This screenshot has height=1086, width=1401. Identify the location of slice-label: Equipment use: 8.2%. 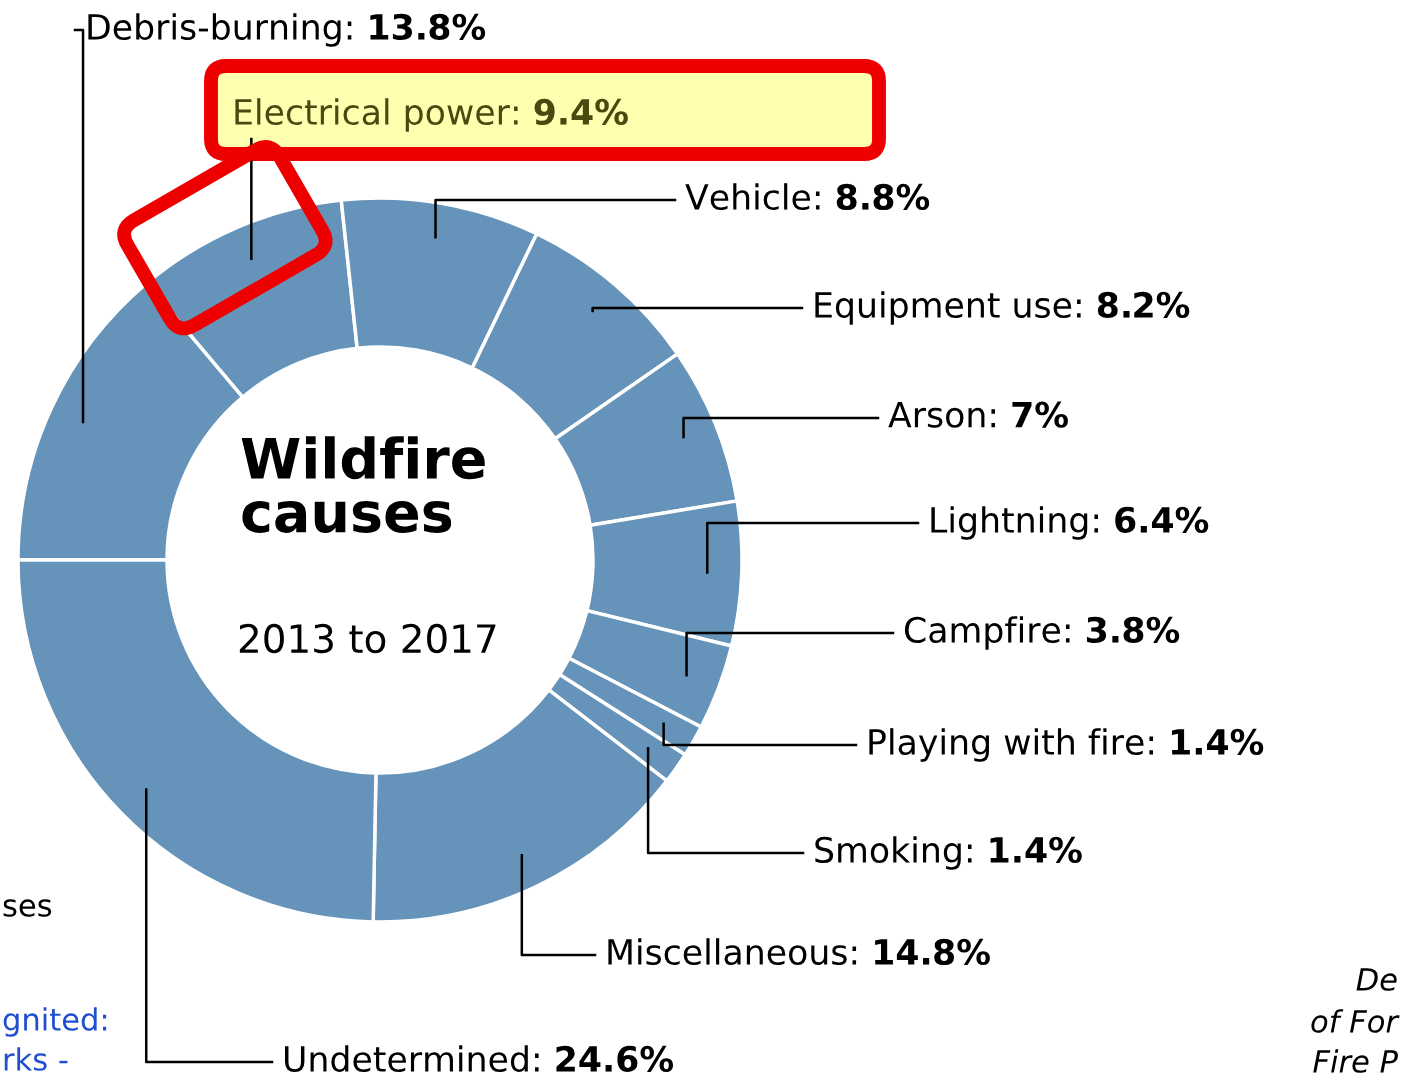
(1002, 308).